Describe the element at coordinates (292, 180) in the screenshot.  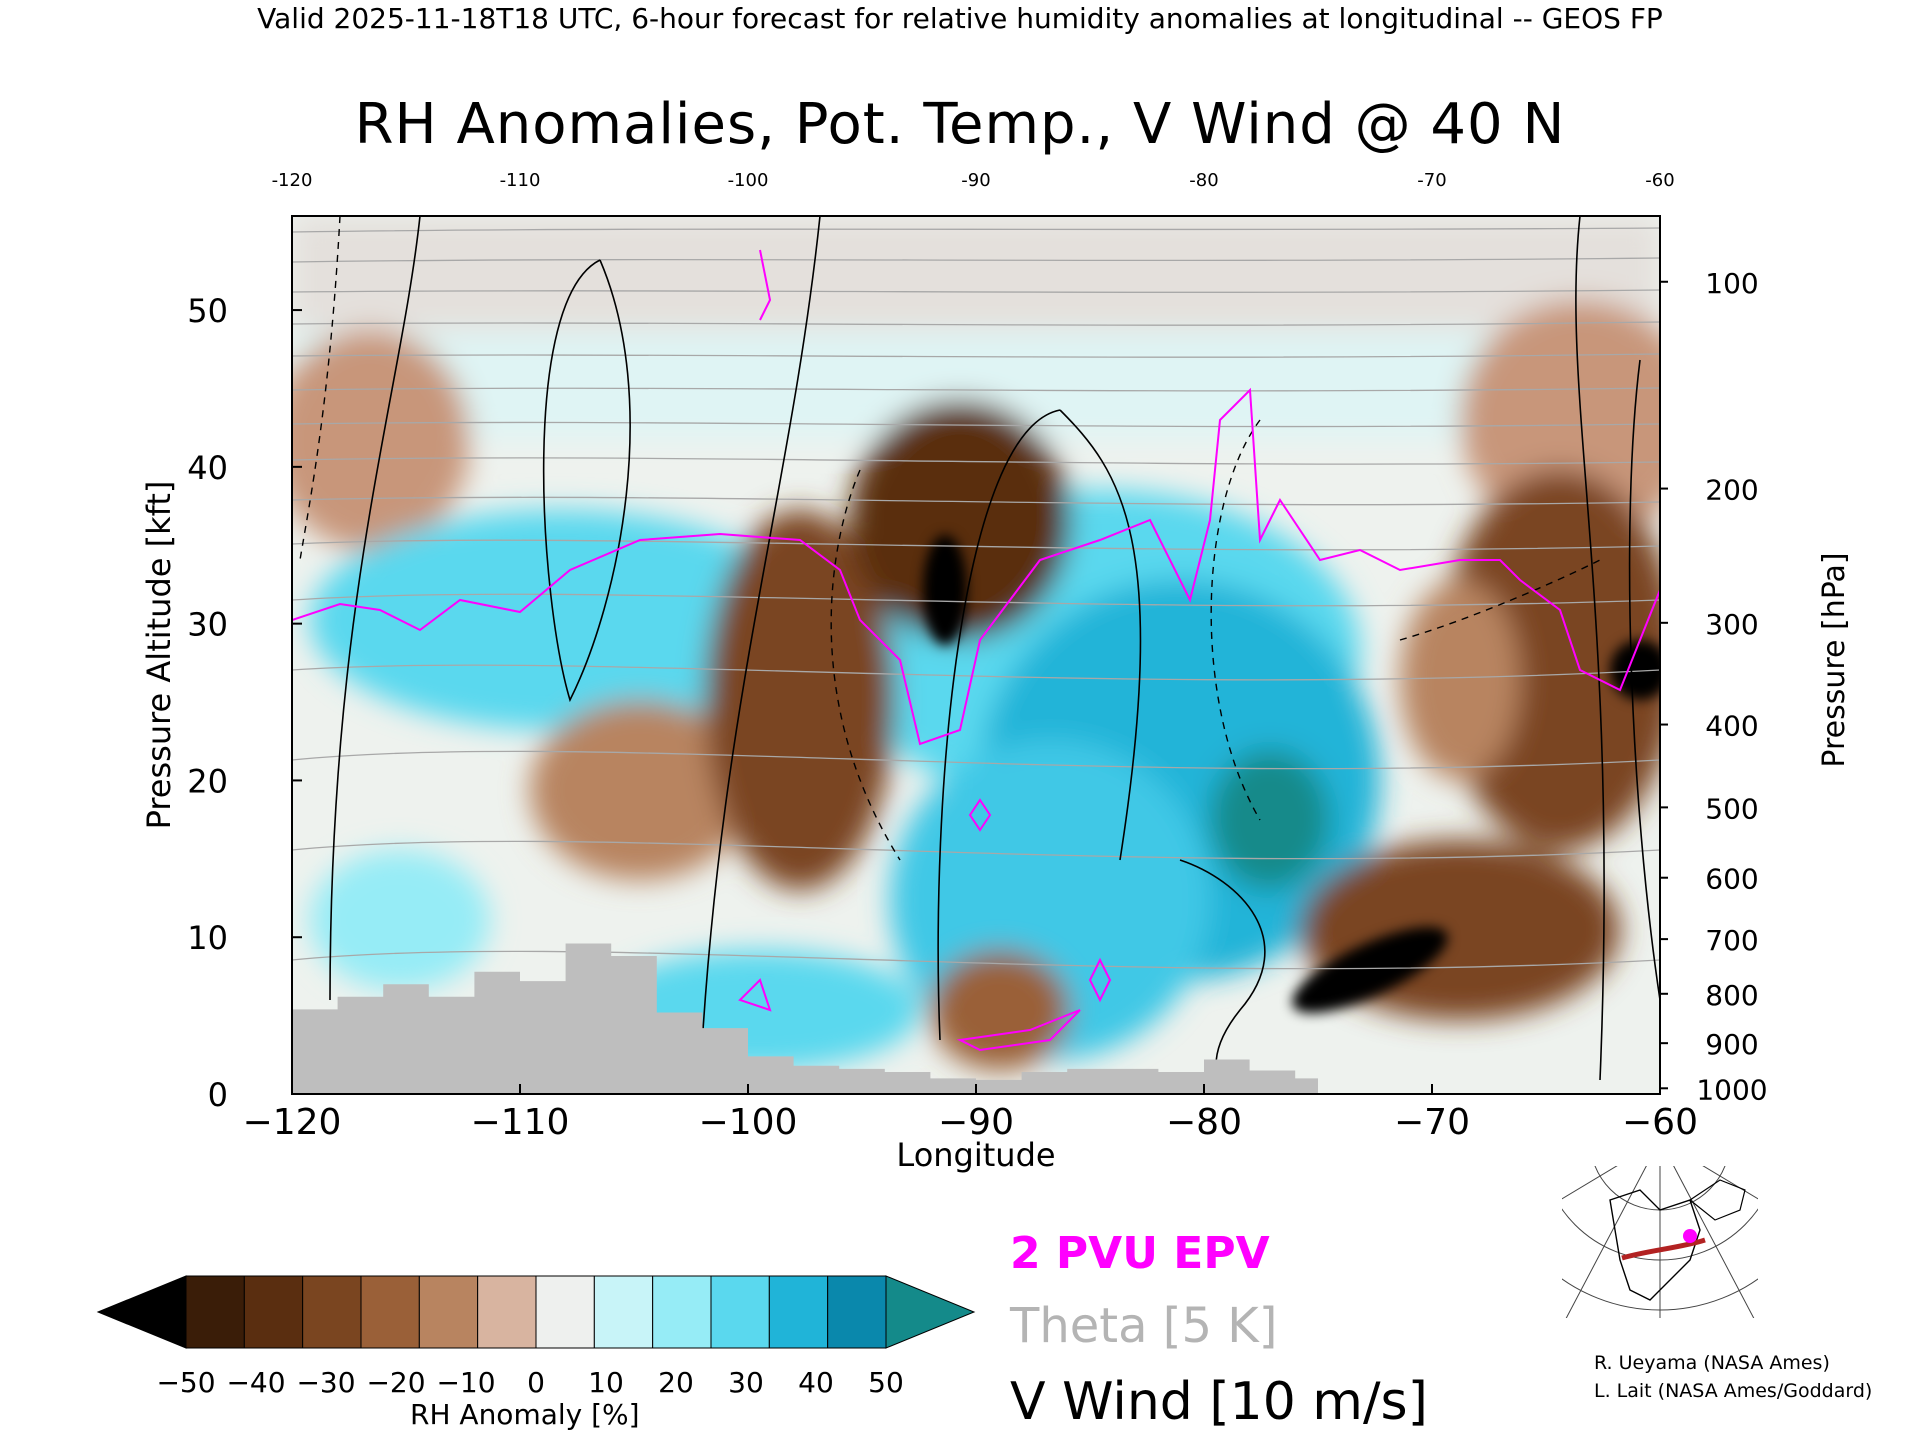
I see `x-top-tick-label: -120` at that location.